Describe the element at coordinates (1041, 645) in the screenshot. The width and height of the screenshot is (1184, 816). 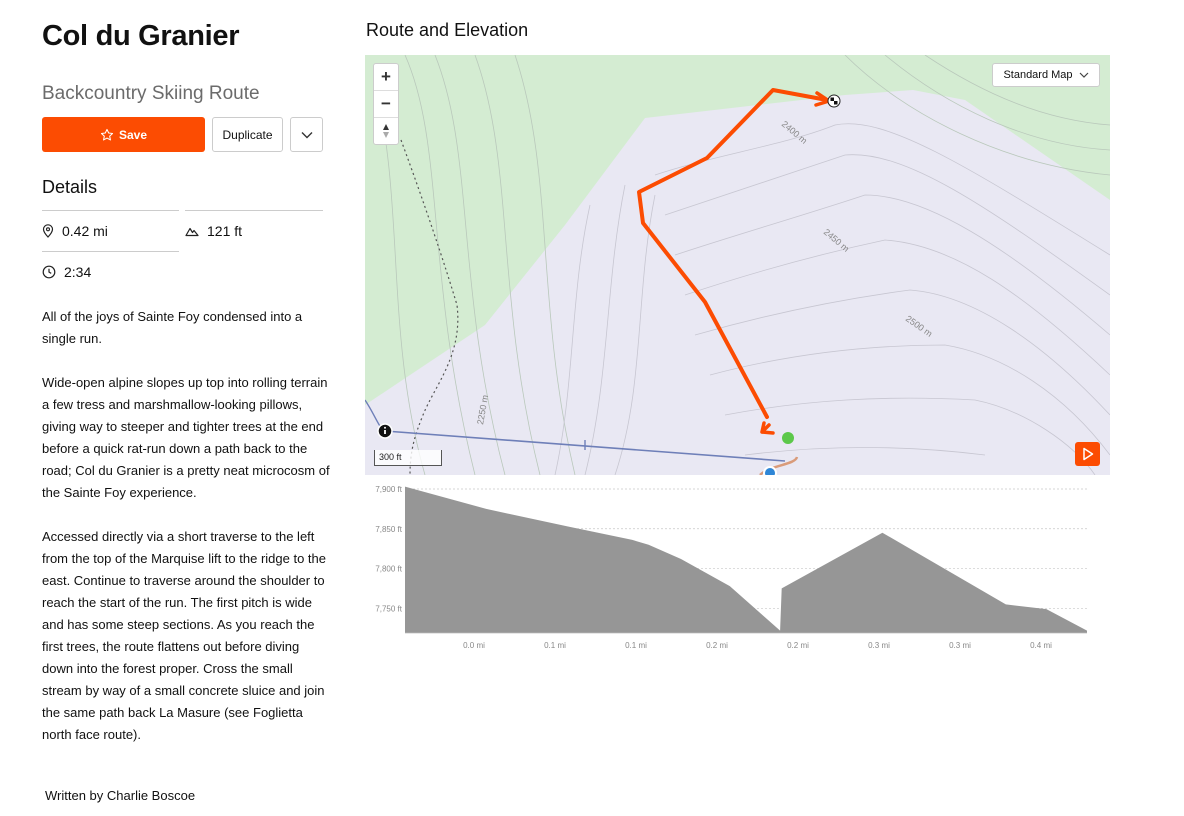
I see `x-tick-label: 0.4 mi` at that location.